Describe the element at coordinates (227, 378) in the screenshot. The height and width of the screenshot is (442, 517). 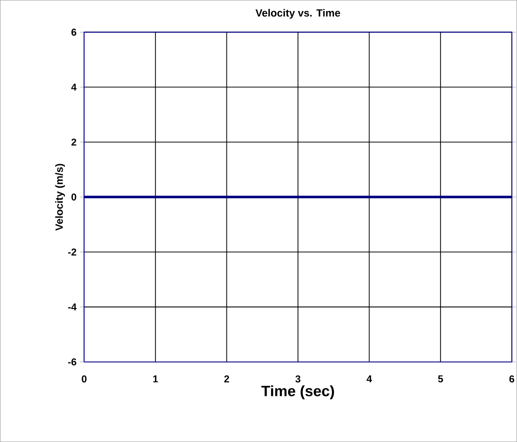
I see `x-tick-label: 2` at that location.